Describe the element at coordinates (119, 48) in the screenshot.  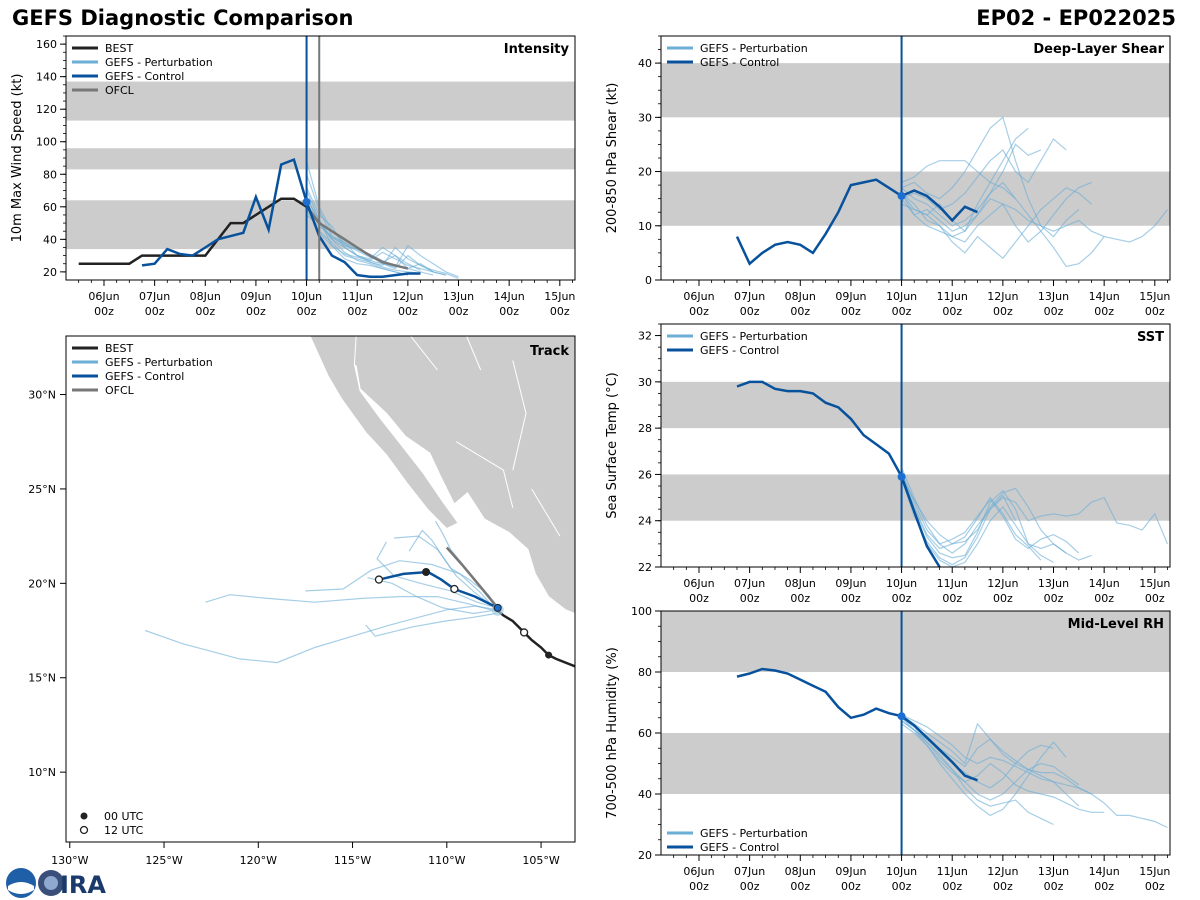
I see `legend-label: BEST` at that location.